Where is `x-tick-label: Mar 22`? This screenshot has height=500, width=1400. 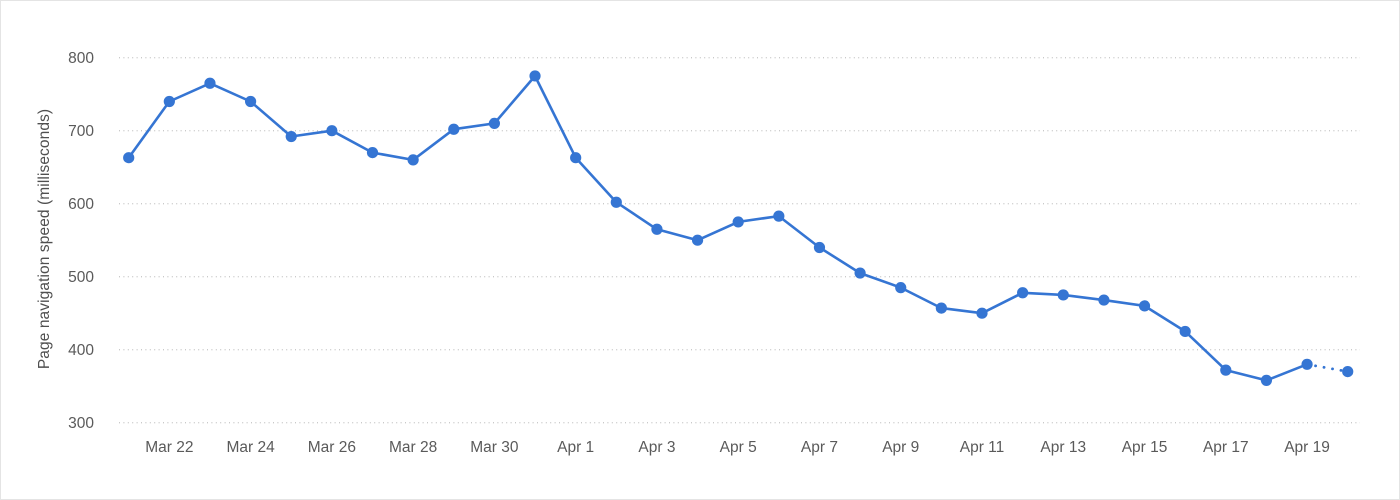
x-tick-label: Mar 22 is located at coordinates (169, 447).